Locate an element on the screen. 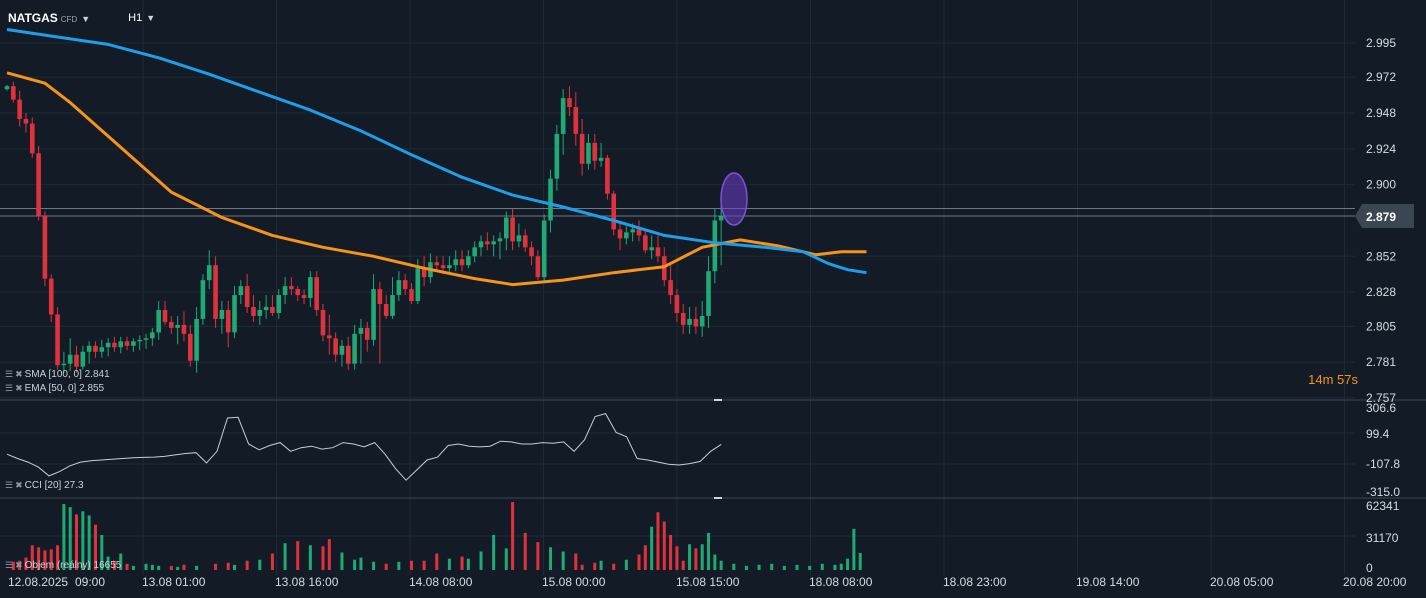 This screenshot has width=1426, height=598. timeframe-selector: H1 ▼ is located at coordinates (141, 18).